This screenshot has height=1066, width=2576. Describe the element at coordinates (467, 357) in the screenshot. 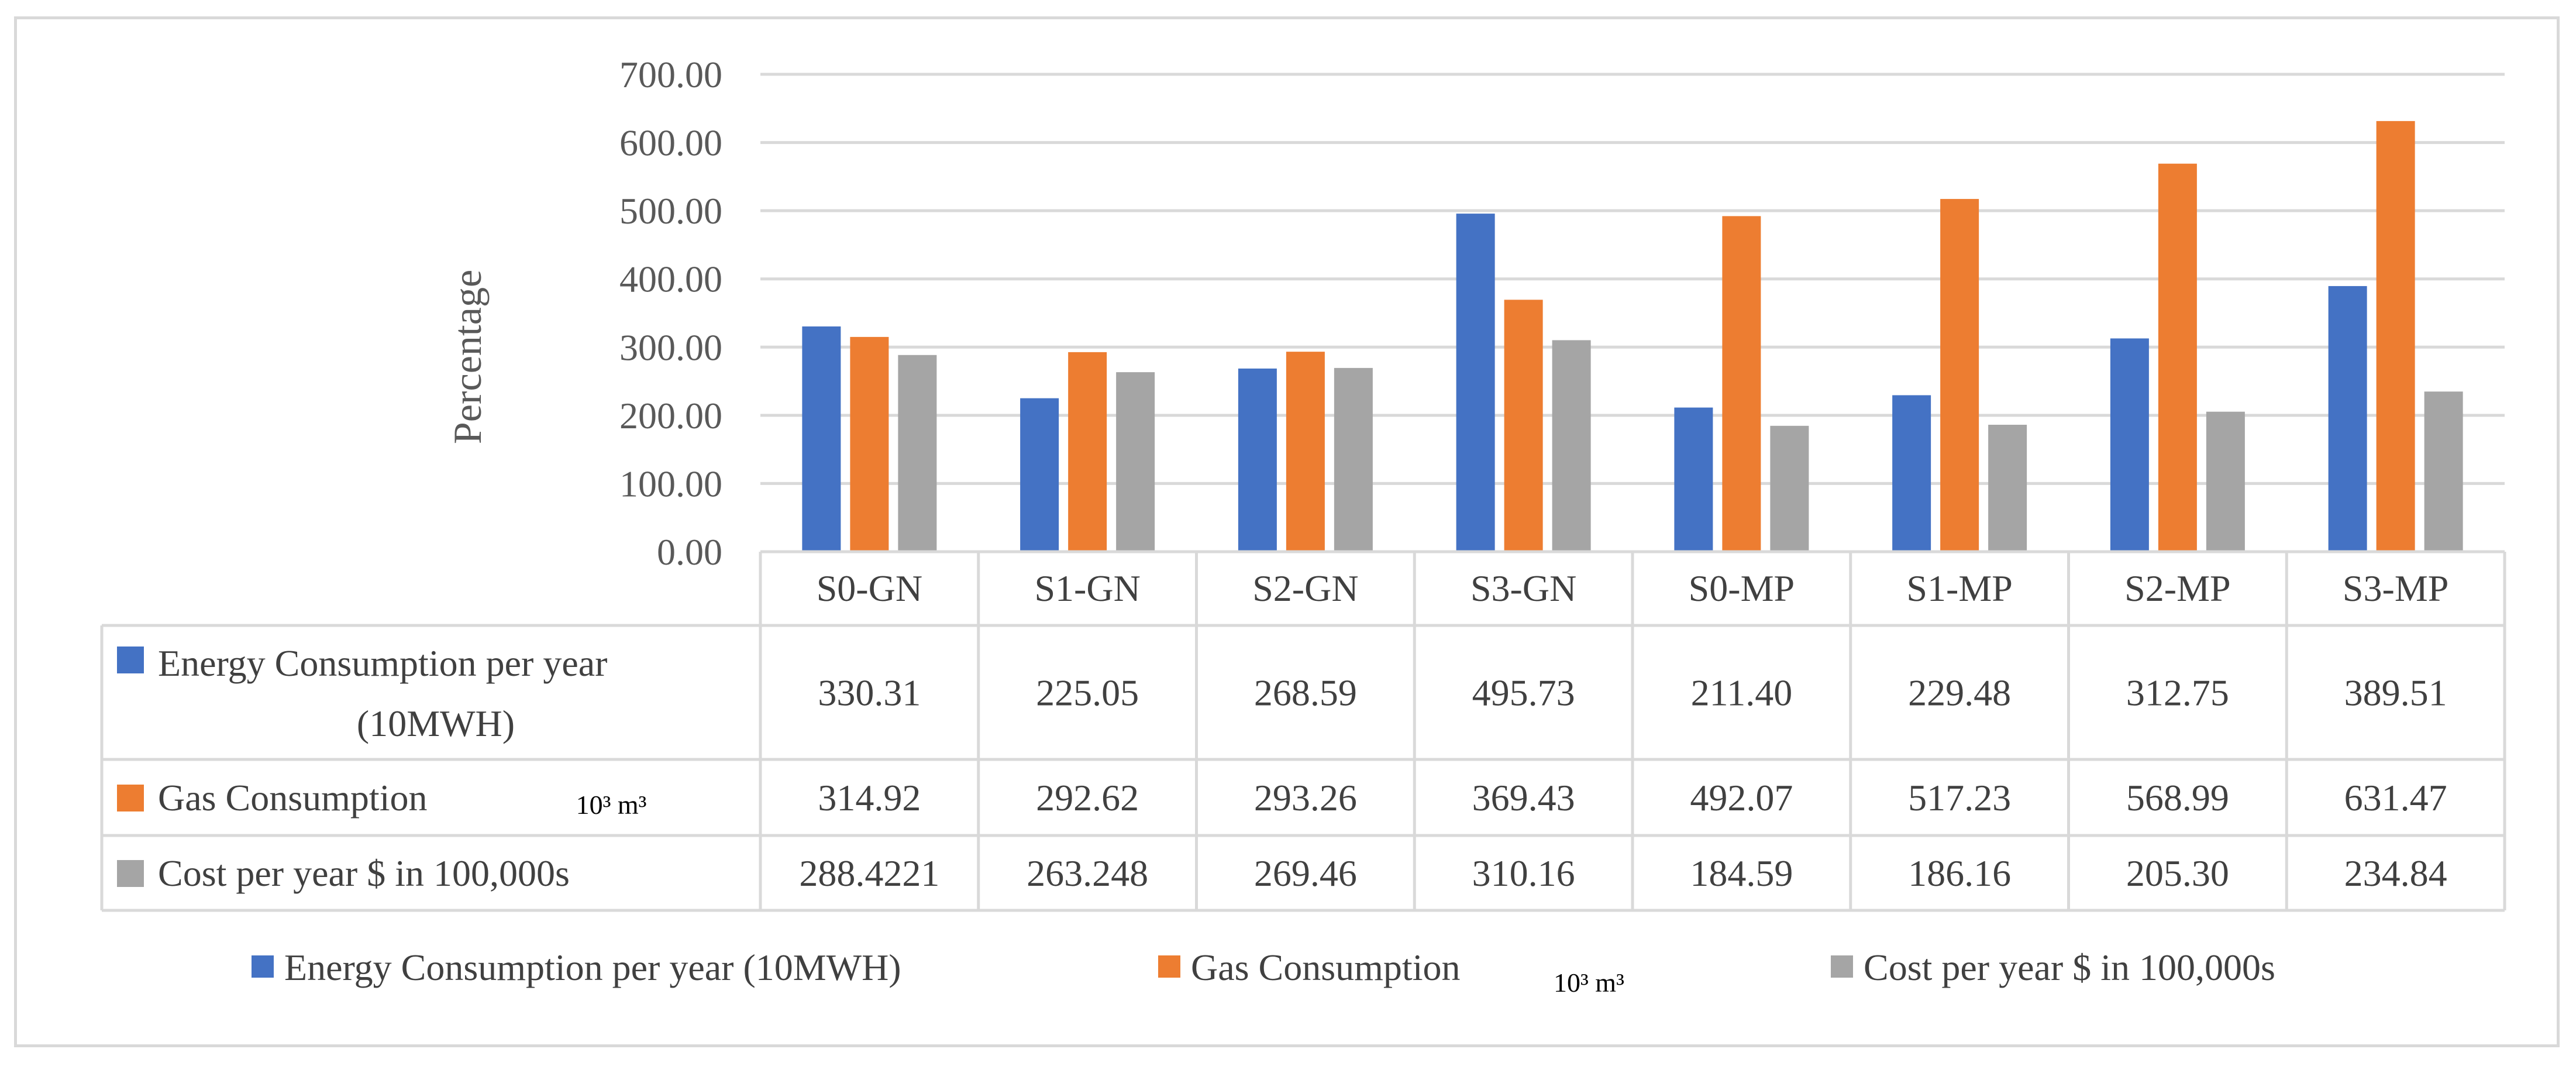

I see `y-axis-label: Percentage` at that location.